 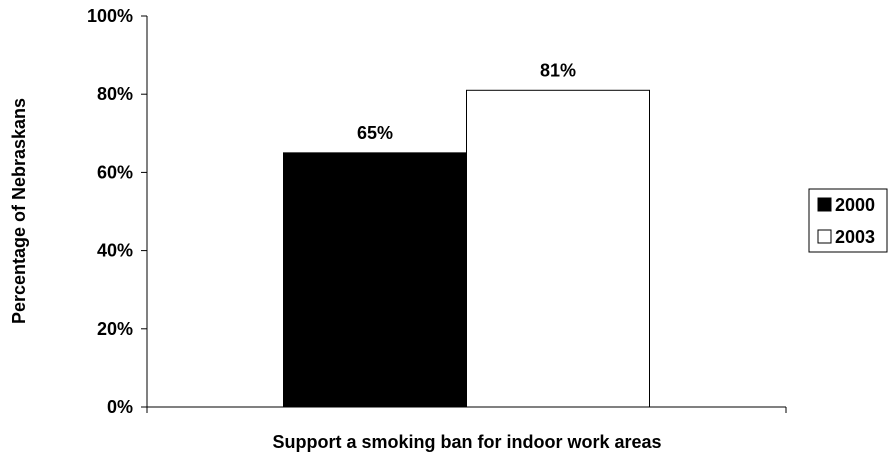 I want to click on data-label-2003: 81%, so click(x=558, y=70).